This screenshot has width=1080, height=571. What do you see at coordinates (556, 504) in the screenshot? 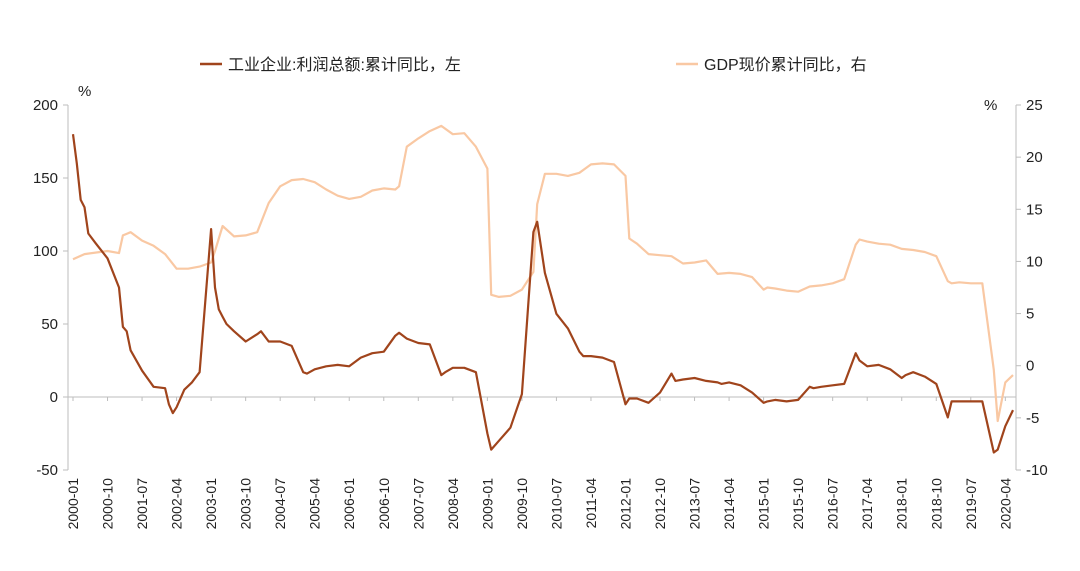
I see `x-axis-tick-label: 2010-07` at bounding box center [556, 504].